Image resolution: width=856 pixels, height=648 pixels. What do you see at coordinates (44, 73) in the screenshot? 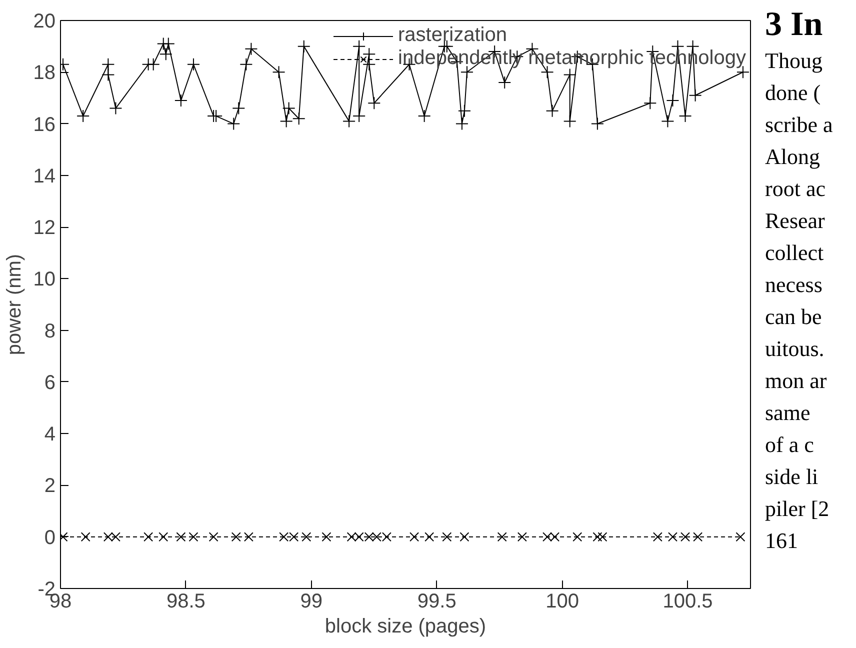
I see `y-tick-label: 18` at bounding box center [44, 73].